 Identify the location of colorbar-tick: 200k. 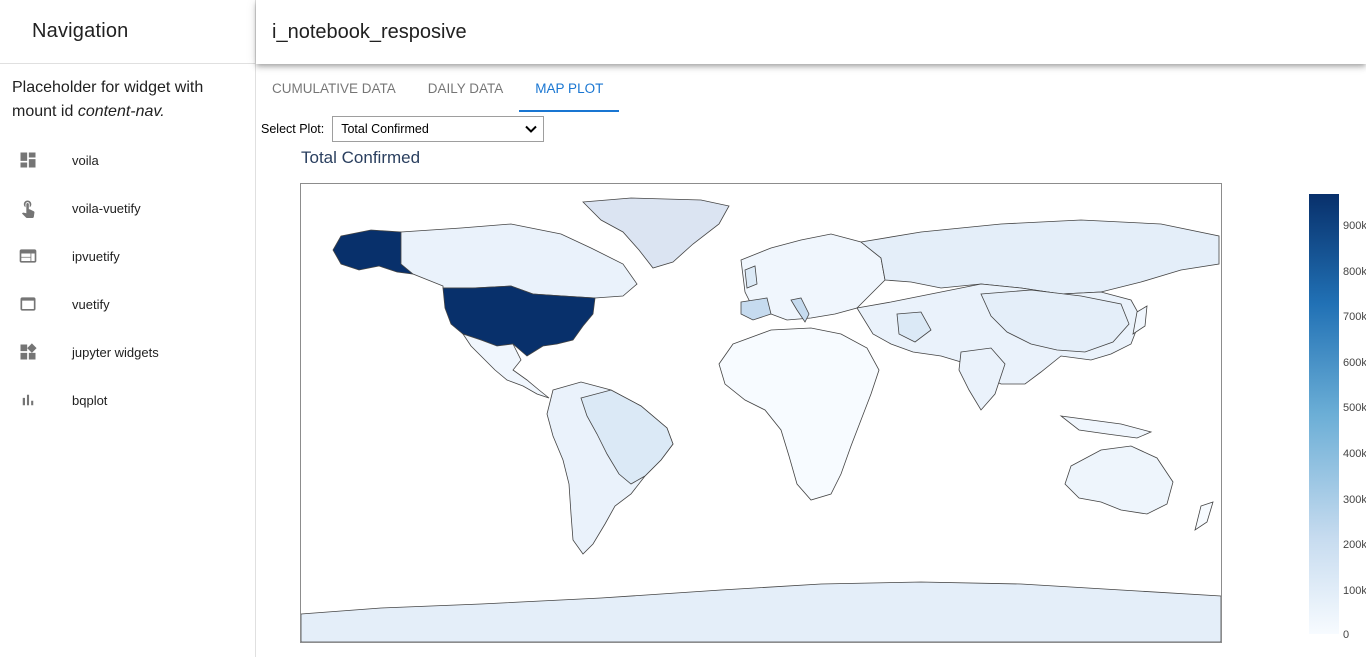
(1354, 545).